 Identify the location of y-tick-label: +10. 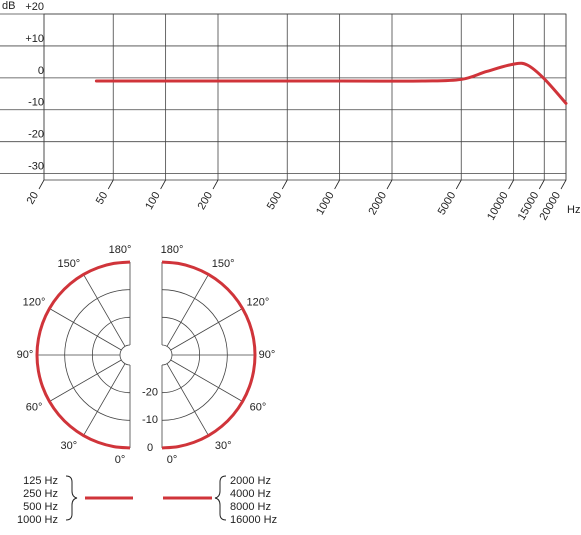
(34, 39).